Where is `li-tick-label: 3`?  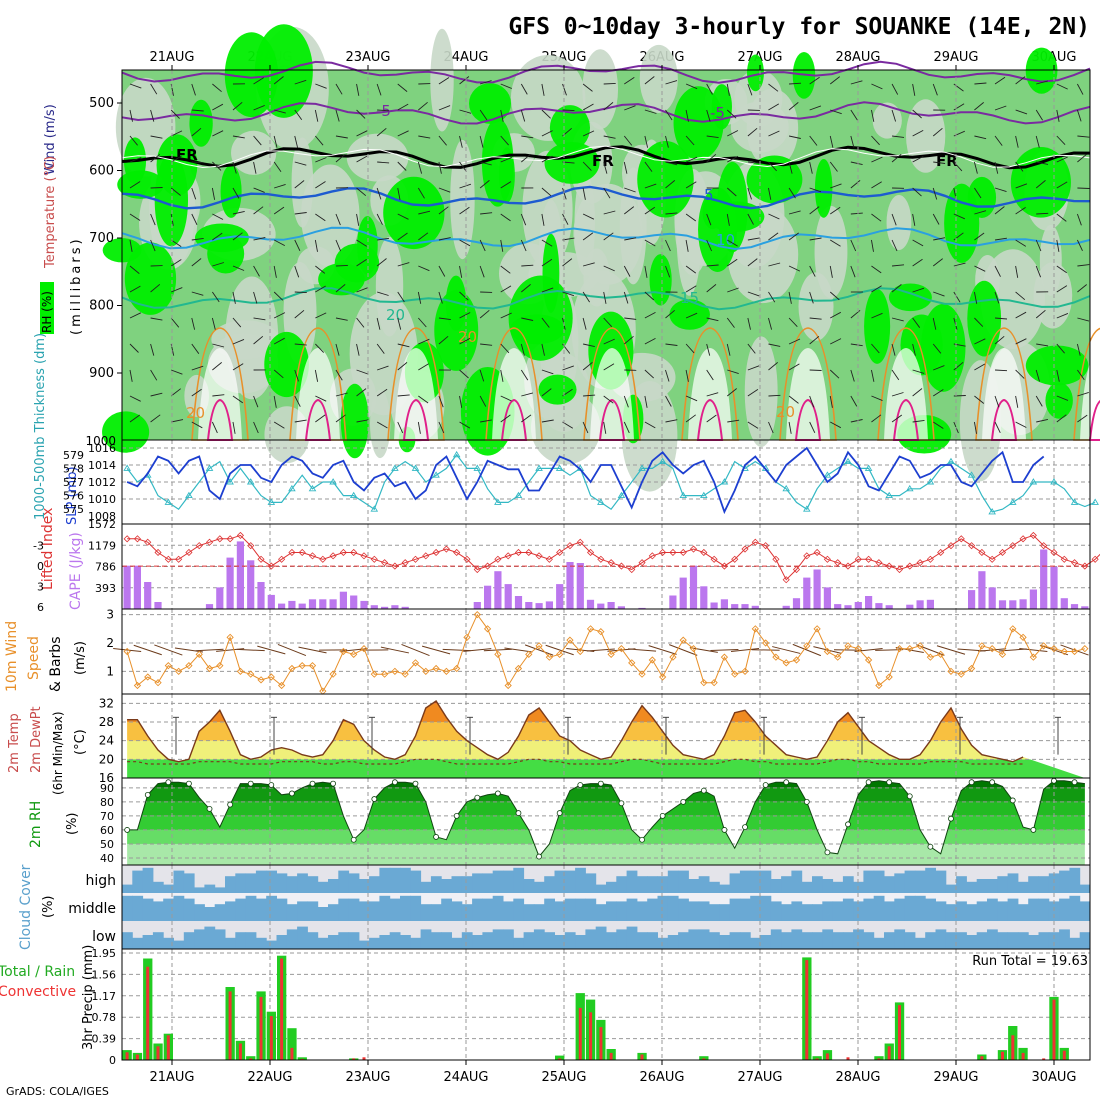
li-tick-label: 3 is located at coordinates (40, 587).